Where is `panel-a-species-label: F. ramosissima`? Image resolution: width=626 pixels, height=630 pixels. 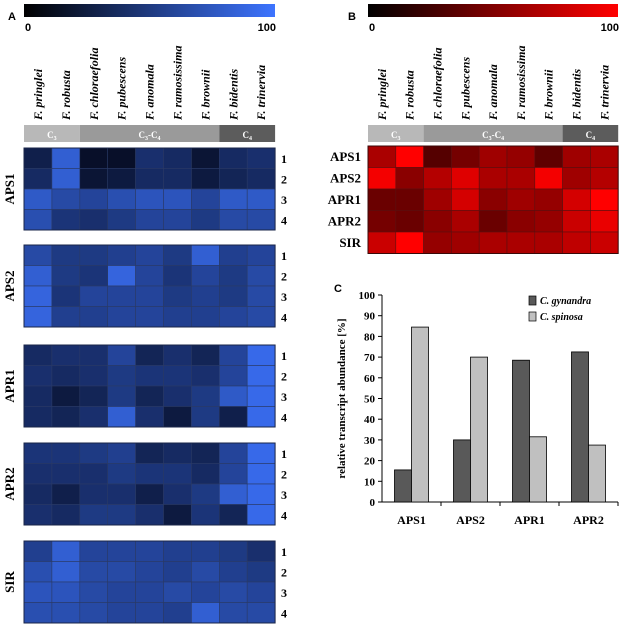 panel-a-species-label: F. ramosissima is located at coordinates (177, 83).